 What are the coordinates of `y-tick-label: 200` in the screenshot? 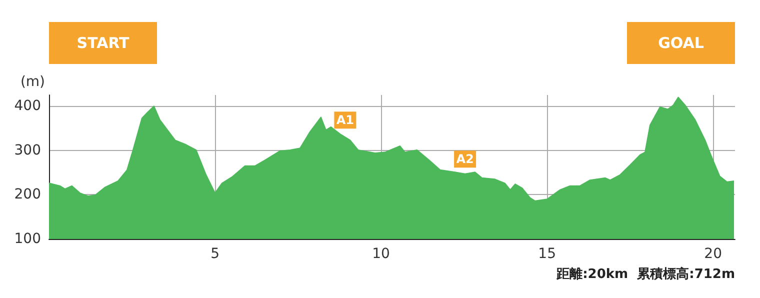 It's located at (27, 194).